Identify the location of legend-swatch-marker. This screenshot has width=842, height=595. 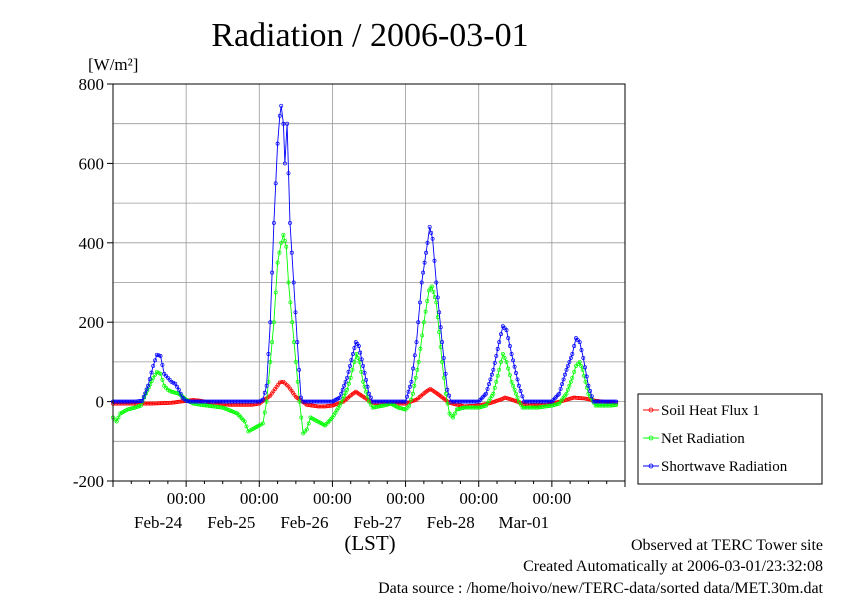
(651, 466).